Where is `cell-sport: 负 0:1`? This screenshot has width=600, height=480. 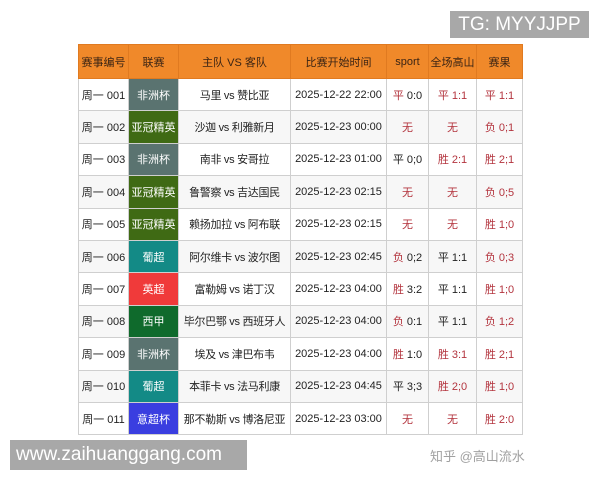 cell-sport: 负 0:1 is located at coordinates (407, 321).